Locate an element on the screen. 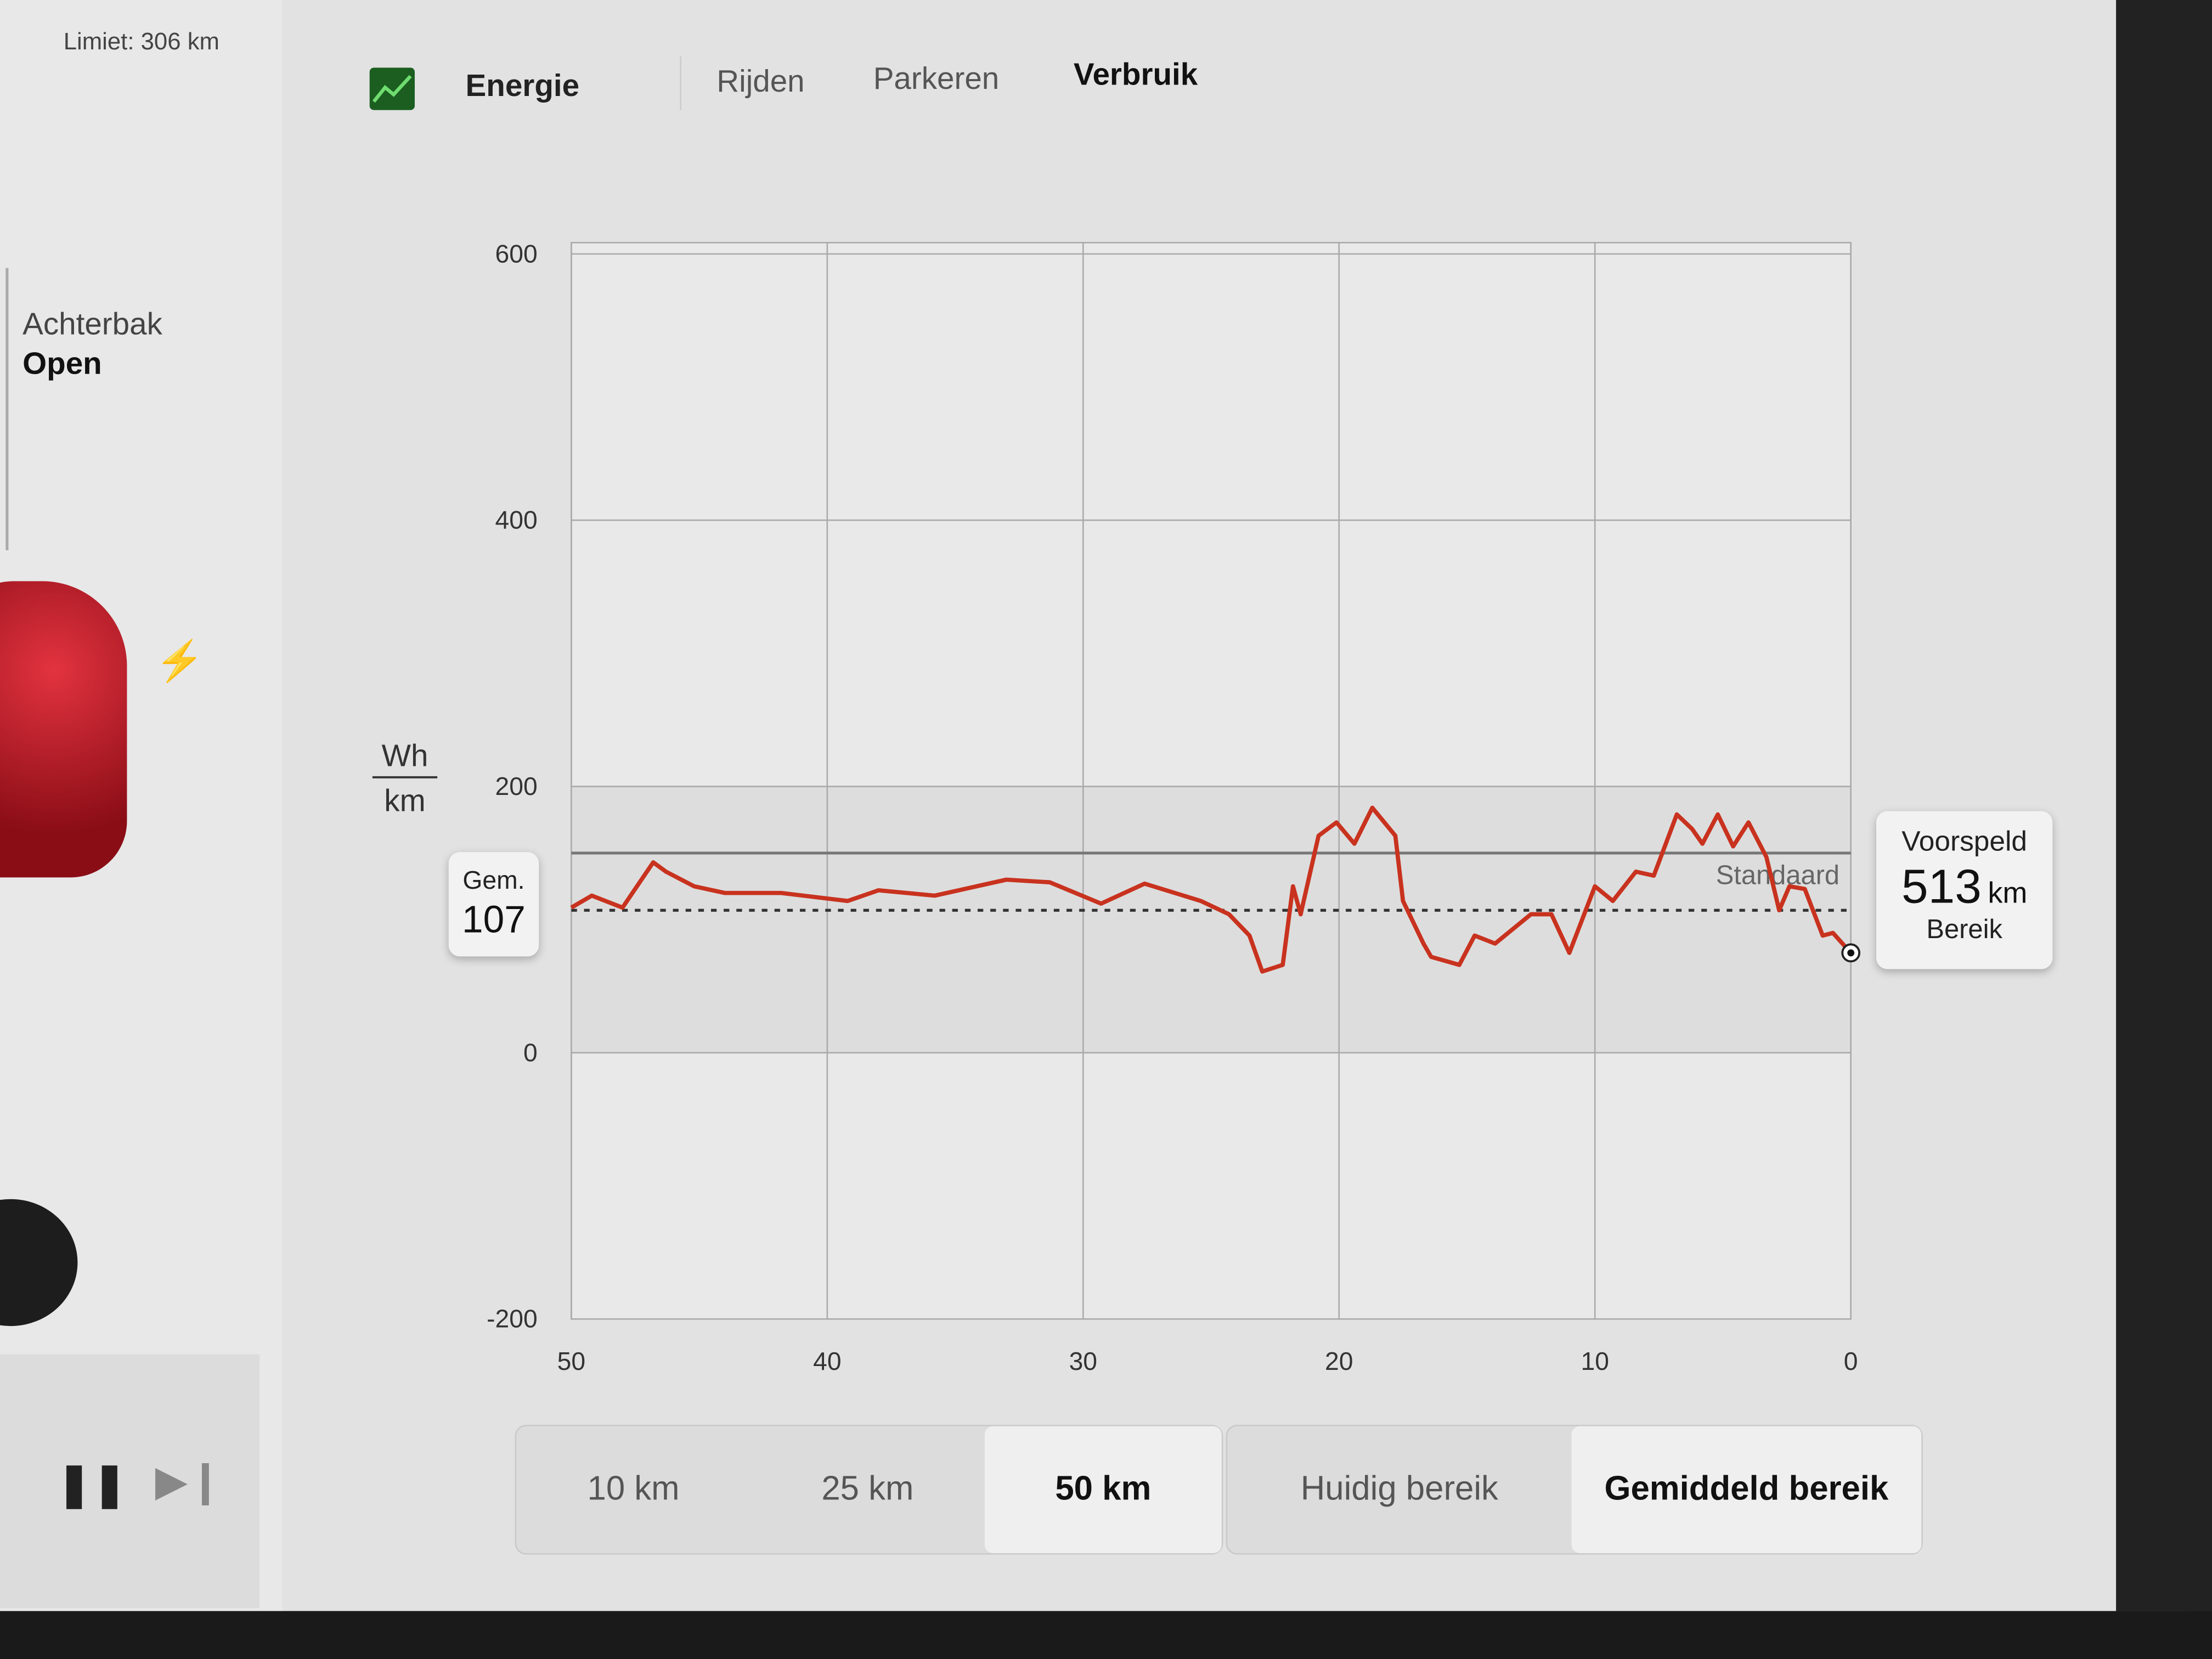  bezel is located at coordinates (2164, 806).